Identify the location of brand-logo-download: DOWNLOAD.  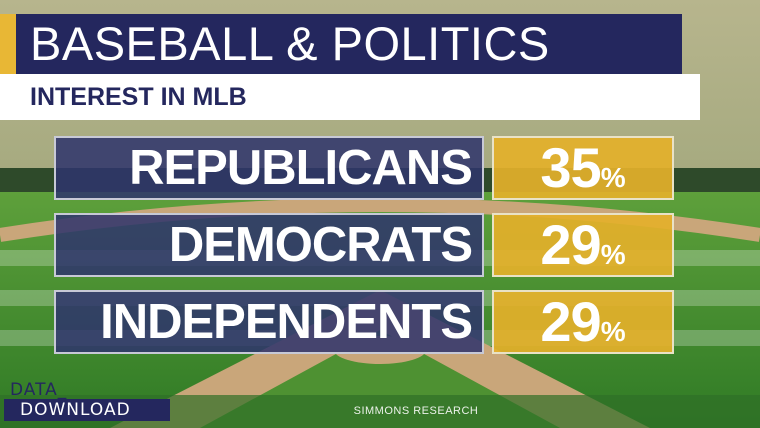
(87, 410).